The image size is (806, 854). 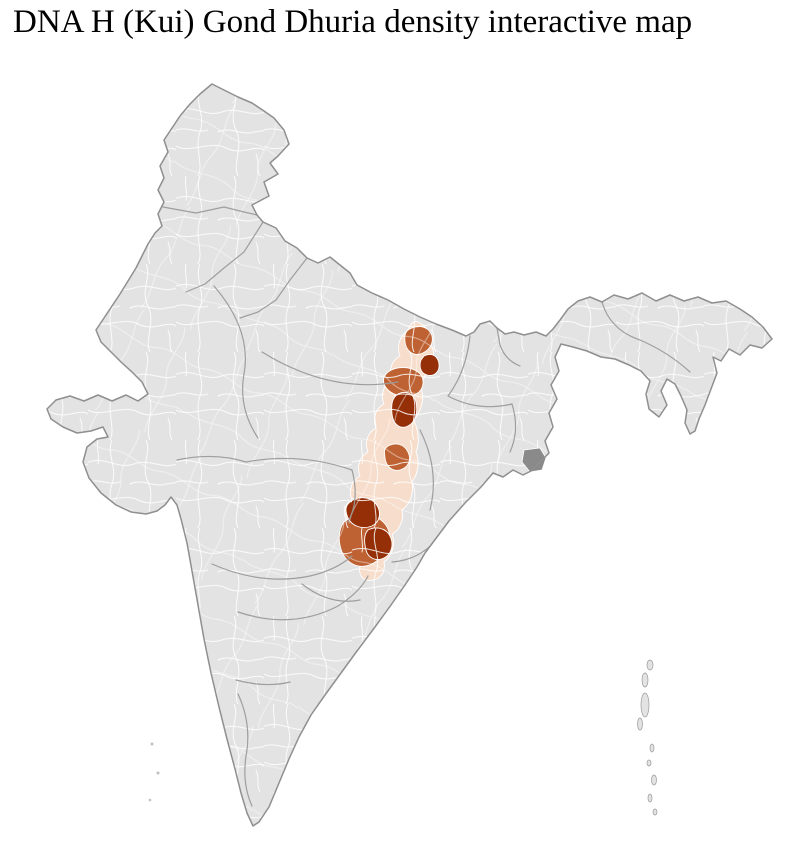 What do you see at coordinates (647, 737) in the screenshot?
I see `andaman-nicobar-islands` at bounding box center [647, 737].